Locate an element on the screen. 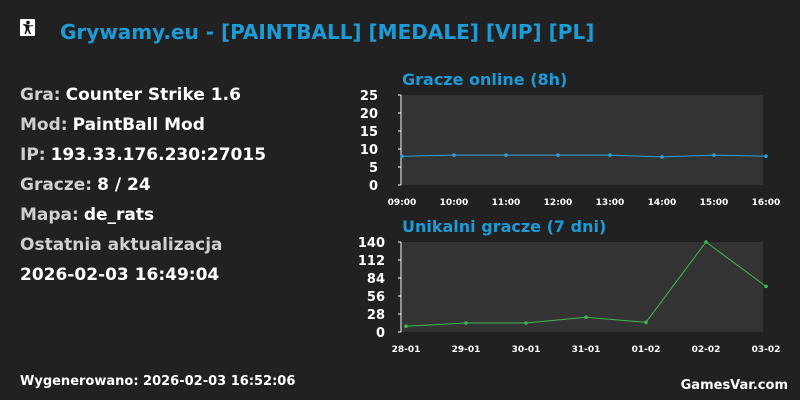  info-players: Gracze: 8 / 24 is located at coordinates (85, 185).